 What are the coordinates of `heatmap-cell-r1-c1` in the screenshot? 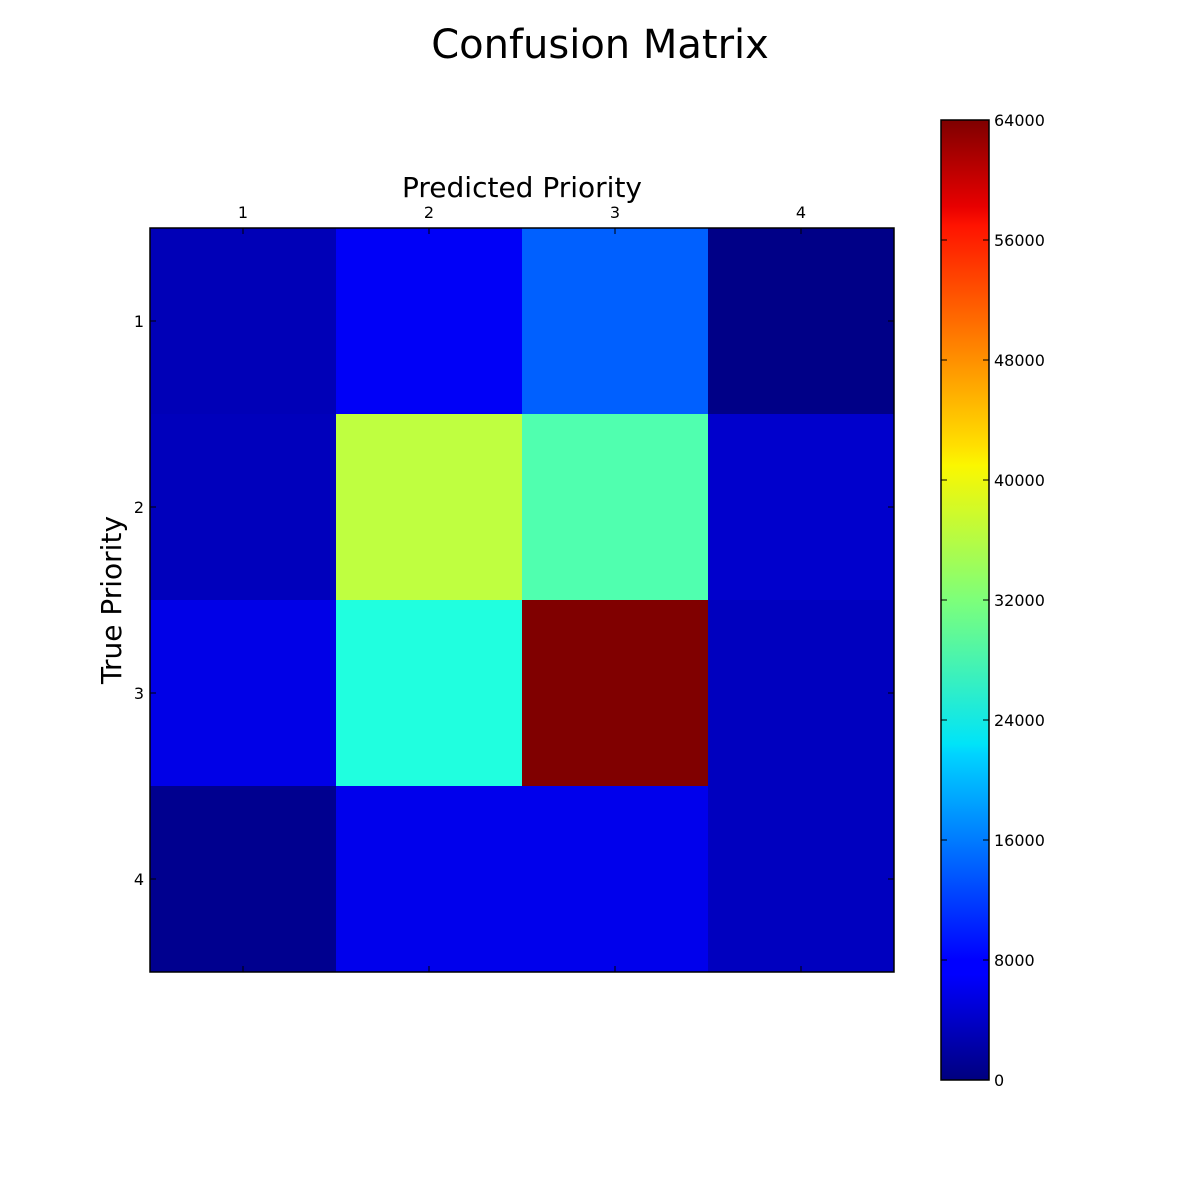 It's located at (243, 321).